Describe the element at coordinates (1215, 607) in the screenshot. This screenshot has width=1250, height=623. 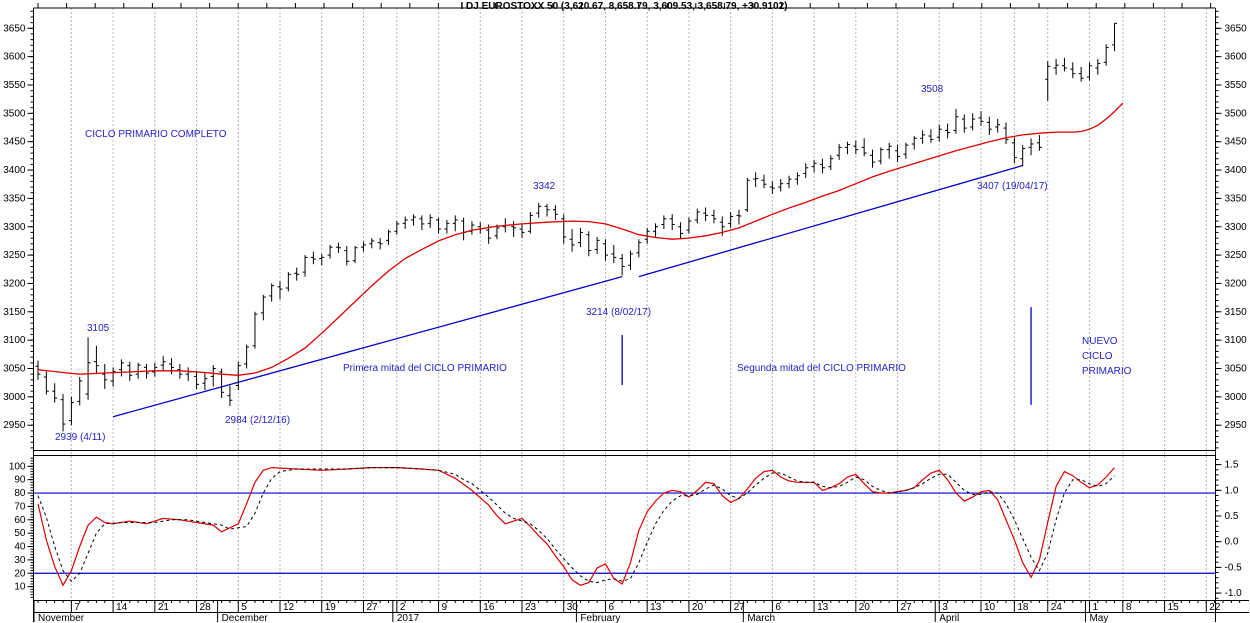
I see `date-tick-label: 22` at that location.